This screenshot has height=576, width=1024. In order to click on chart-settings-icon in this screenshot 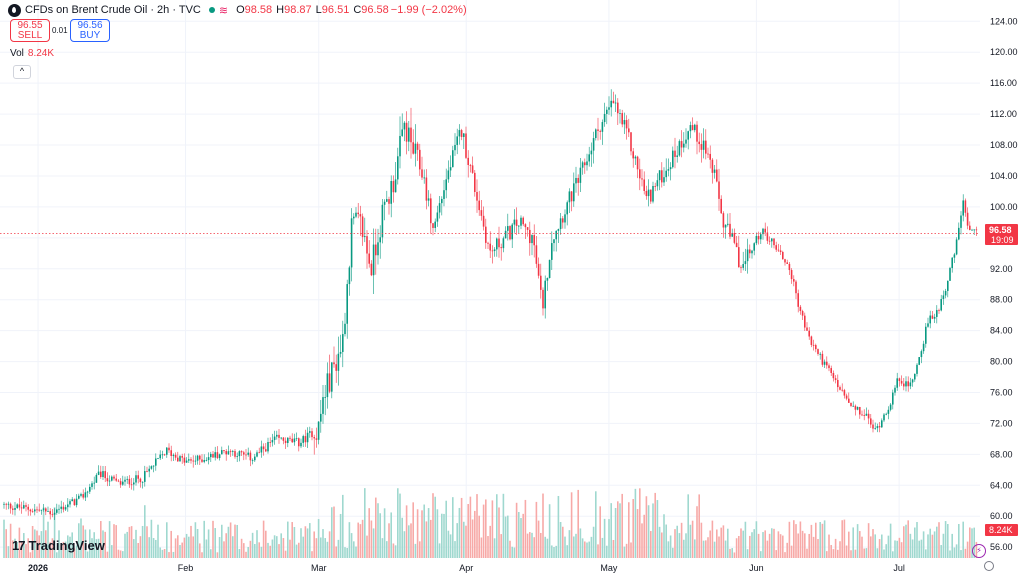, I will do `click(989, 566)`.